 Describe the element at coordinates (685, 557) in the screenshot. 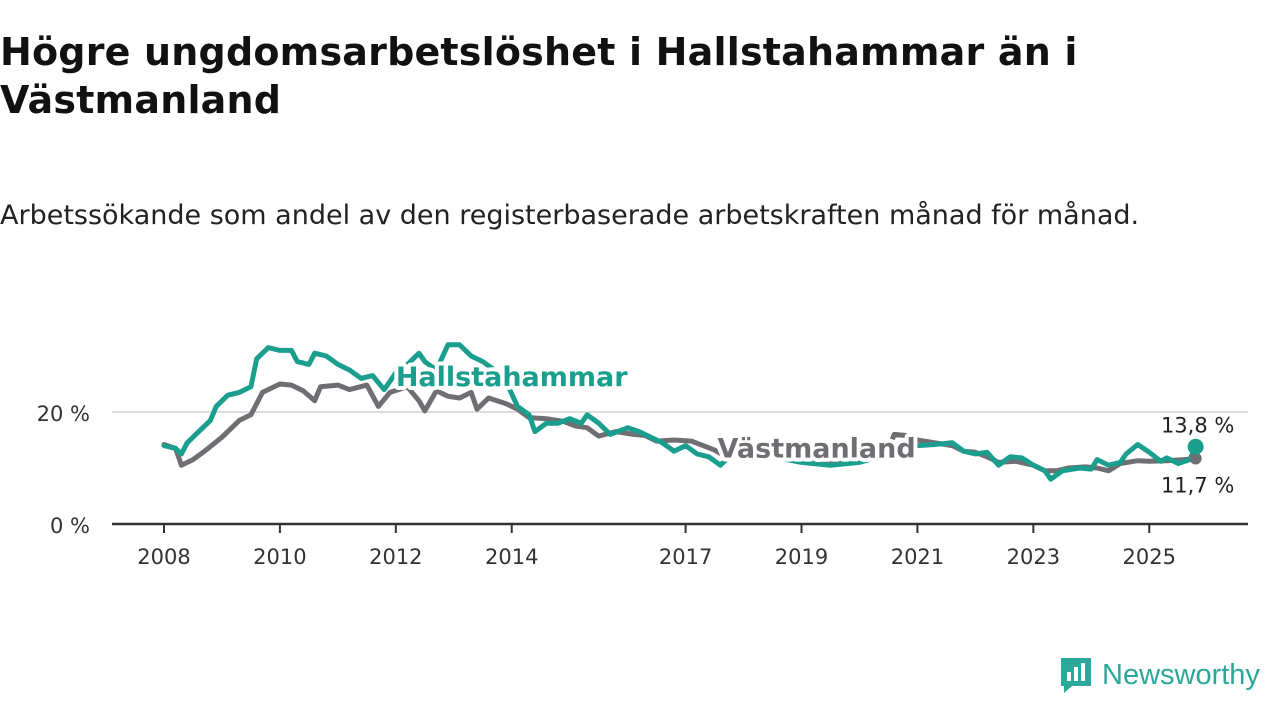

I see `x-tick-label: 2017` at that location.